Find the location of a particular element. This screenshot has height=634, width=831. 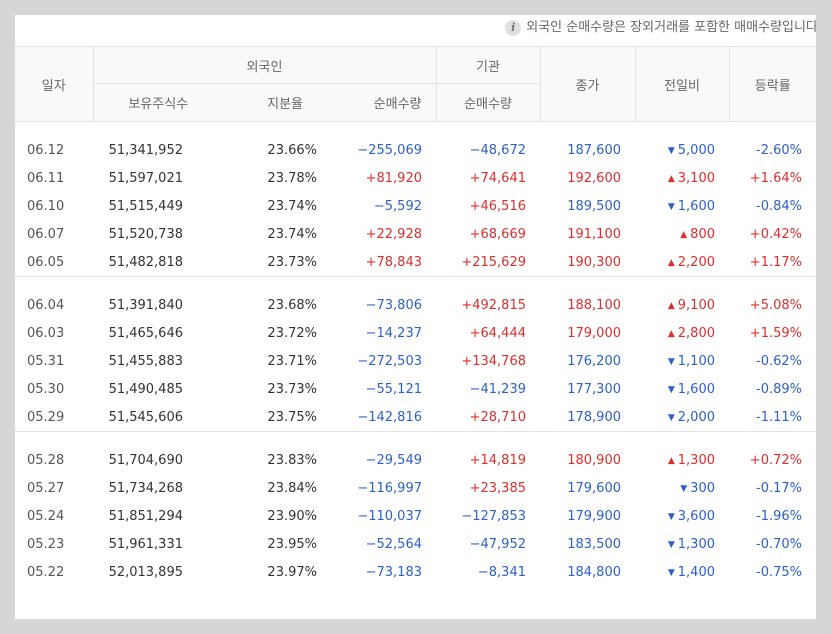

table-header: 일자 외국인 기관 종가 전일비 등락률 보유주식수 지분율 순매수량 순매수량 is located at coordinates (415, 84).